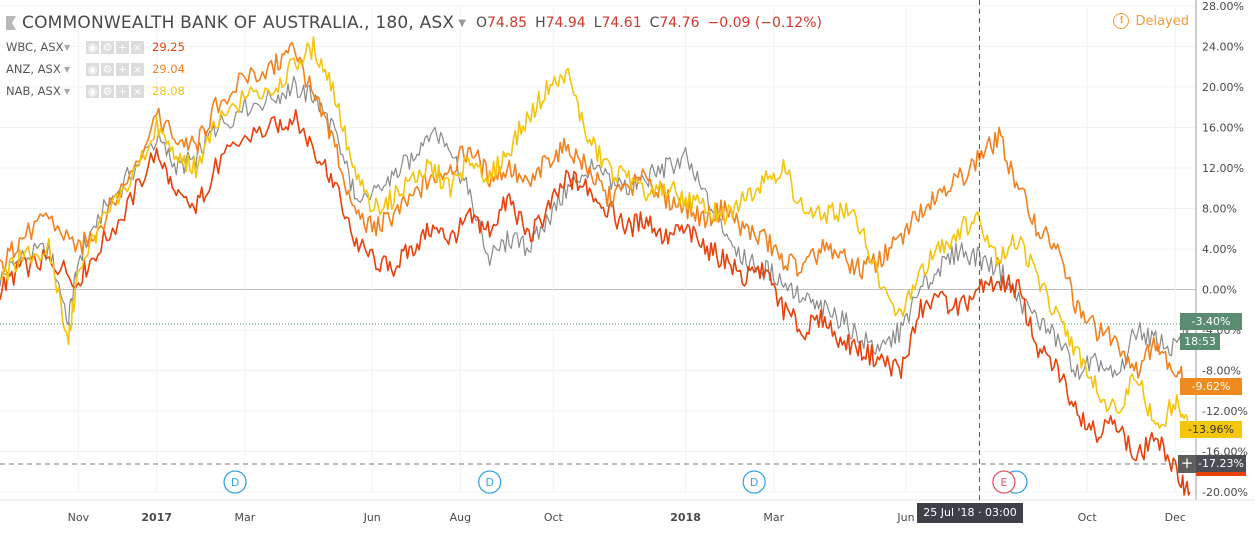  Describe the element at coordinates (1225, 411) in the screenshot. I see `y-tick-label: -12.00%` at that location.